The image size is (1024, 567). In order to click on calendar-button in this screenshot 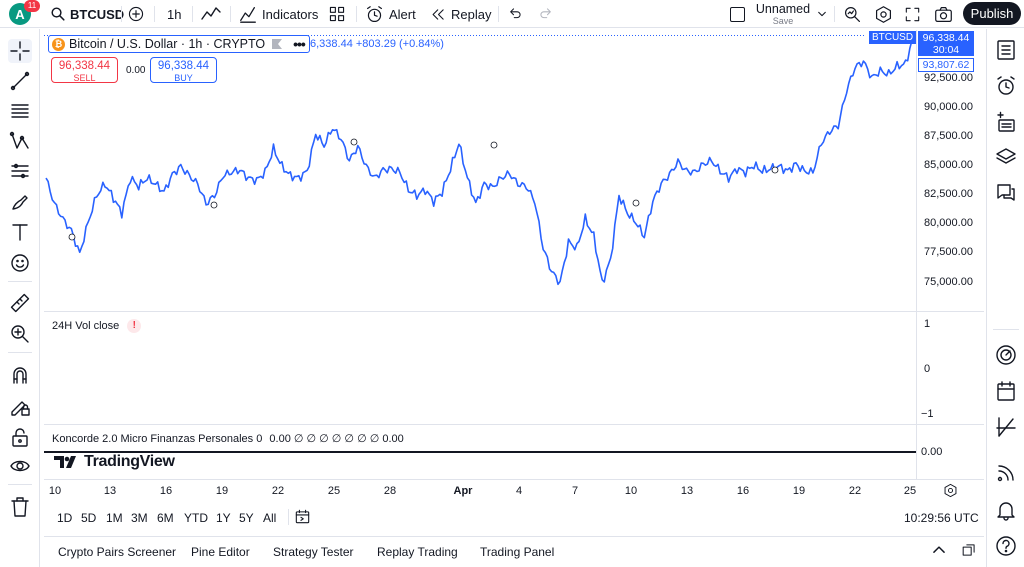, I will do `click(1006, 391)`.